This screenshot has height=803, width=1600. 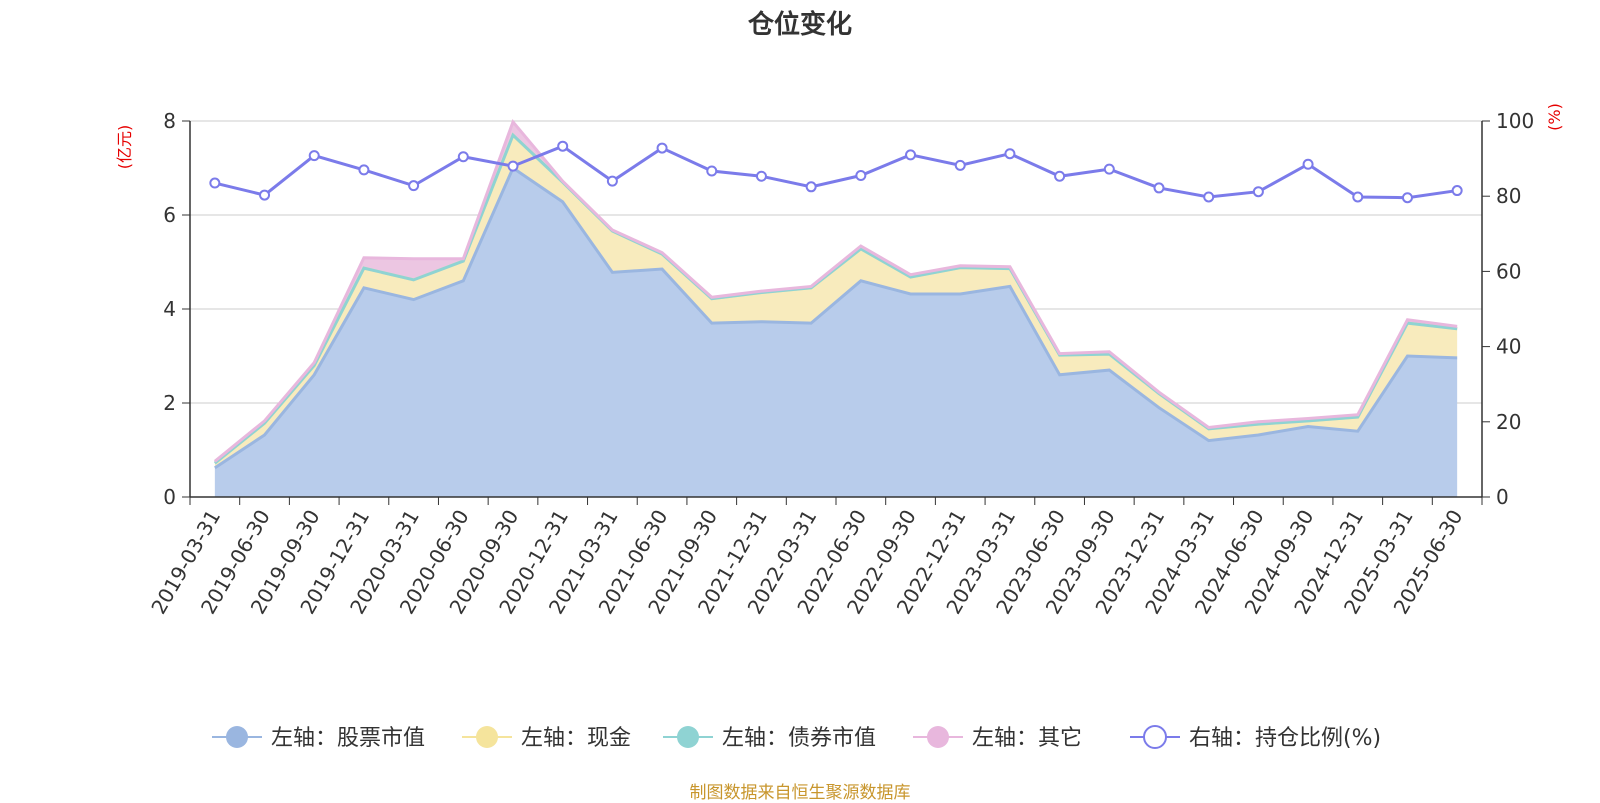 I want to click on y-right-unit: (%), so click(x=1554, y=117).